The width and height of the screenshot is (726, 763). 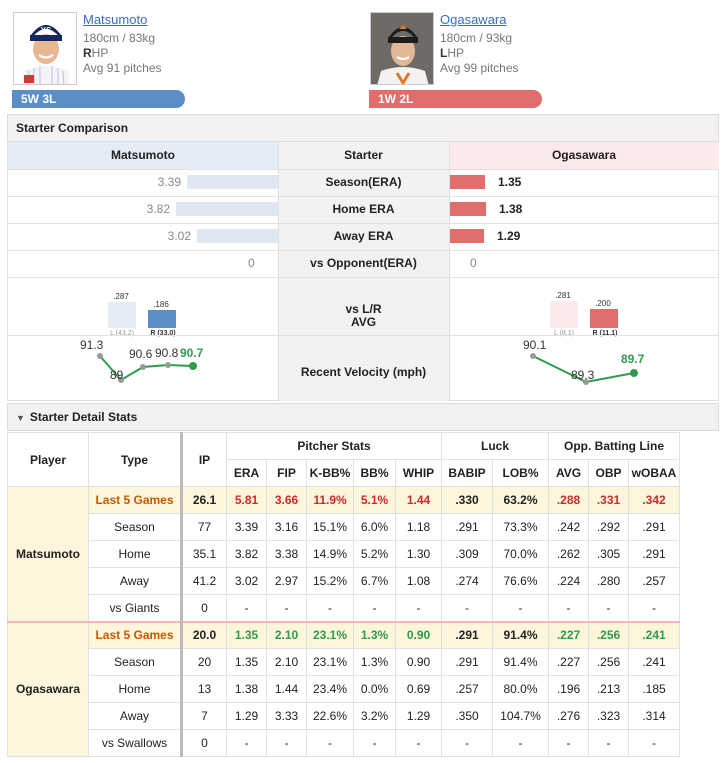 What do you see at coordinates (418, 500) in the screenshot?
I see `stat-cell: 1.44` at bounding box center [418, 500].